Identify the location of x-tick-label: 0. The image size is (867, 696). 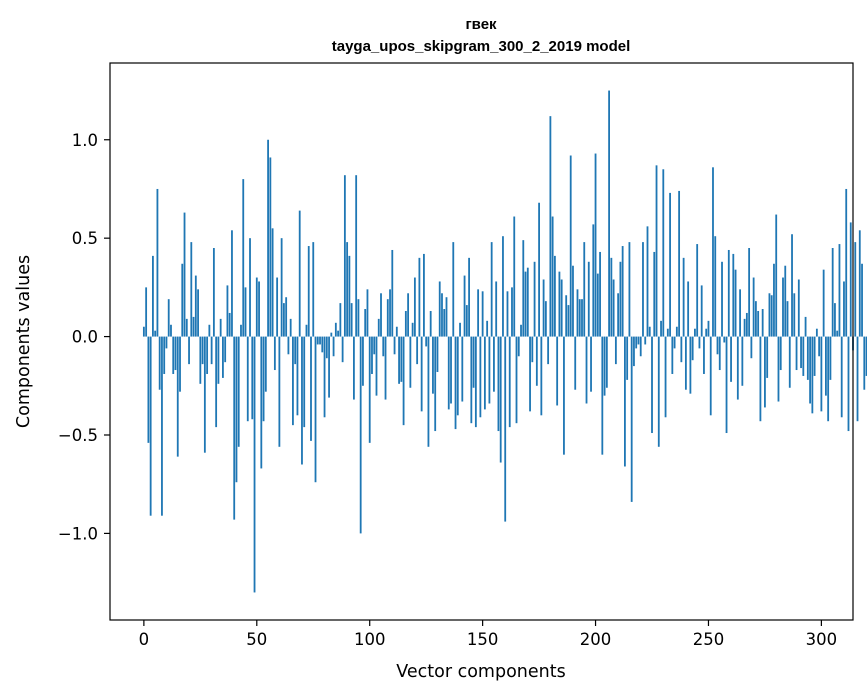
(144, 639).